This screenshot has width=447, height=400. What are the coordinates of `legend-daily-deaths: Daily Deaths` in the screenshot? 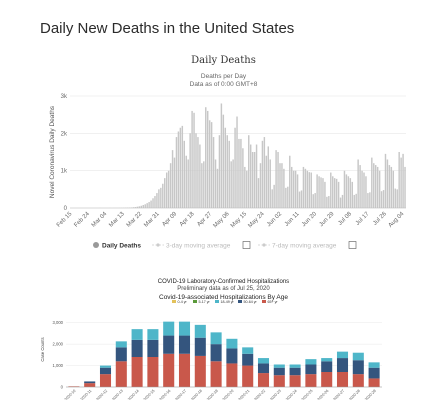 It's located at (121, 245).